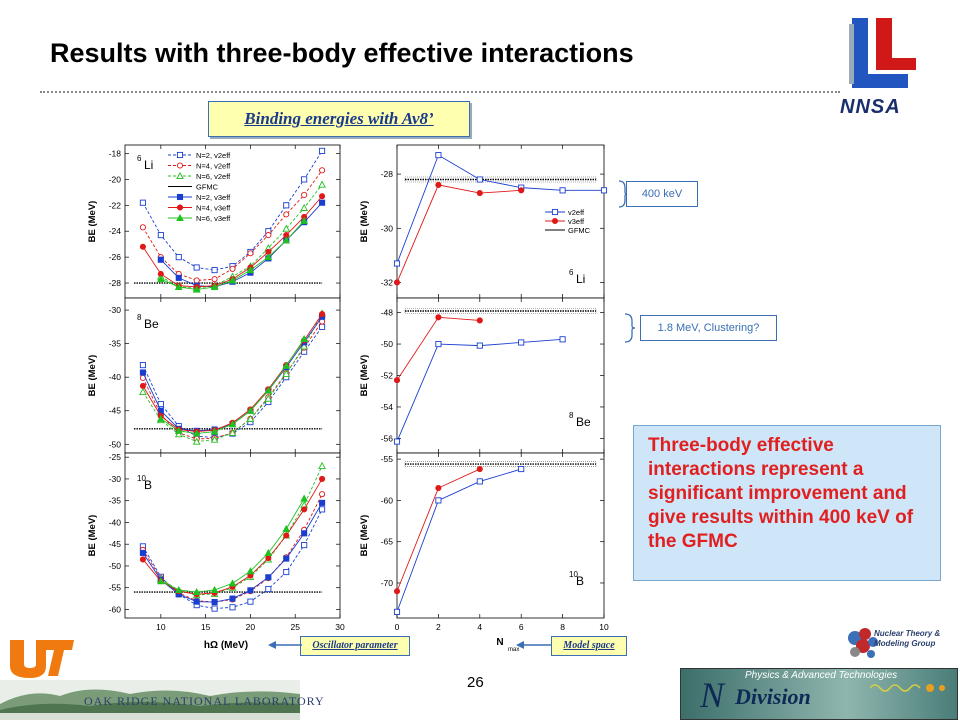 This screenshot has width=960, height=720. Describe the element at coordinates (387, 376) in the screenshot. I see `y-tick-label: -52` at that location.